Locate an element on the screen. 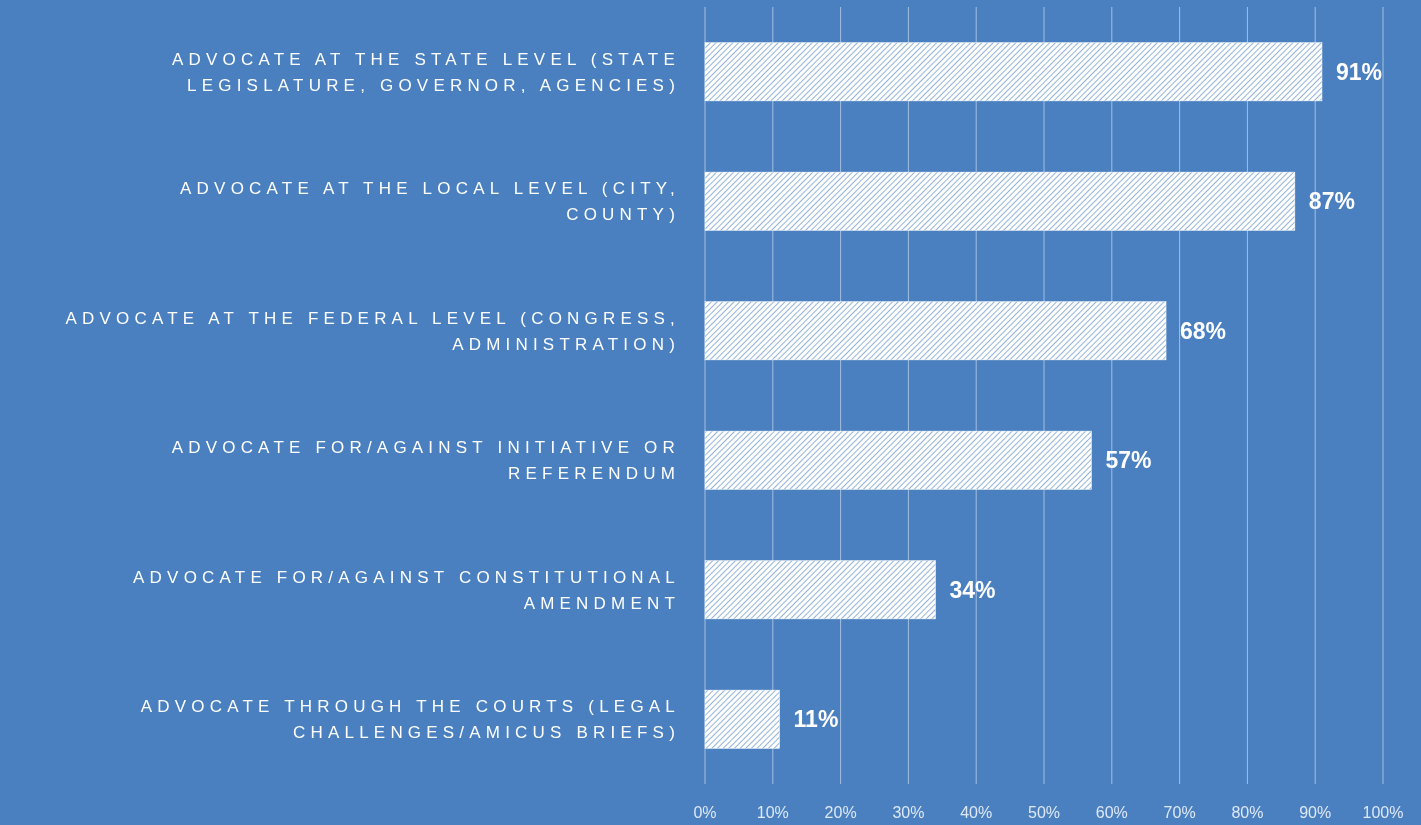 The image size is (1421, 825). data-label: 68% is located at coordinates (1203, 330).